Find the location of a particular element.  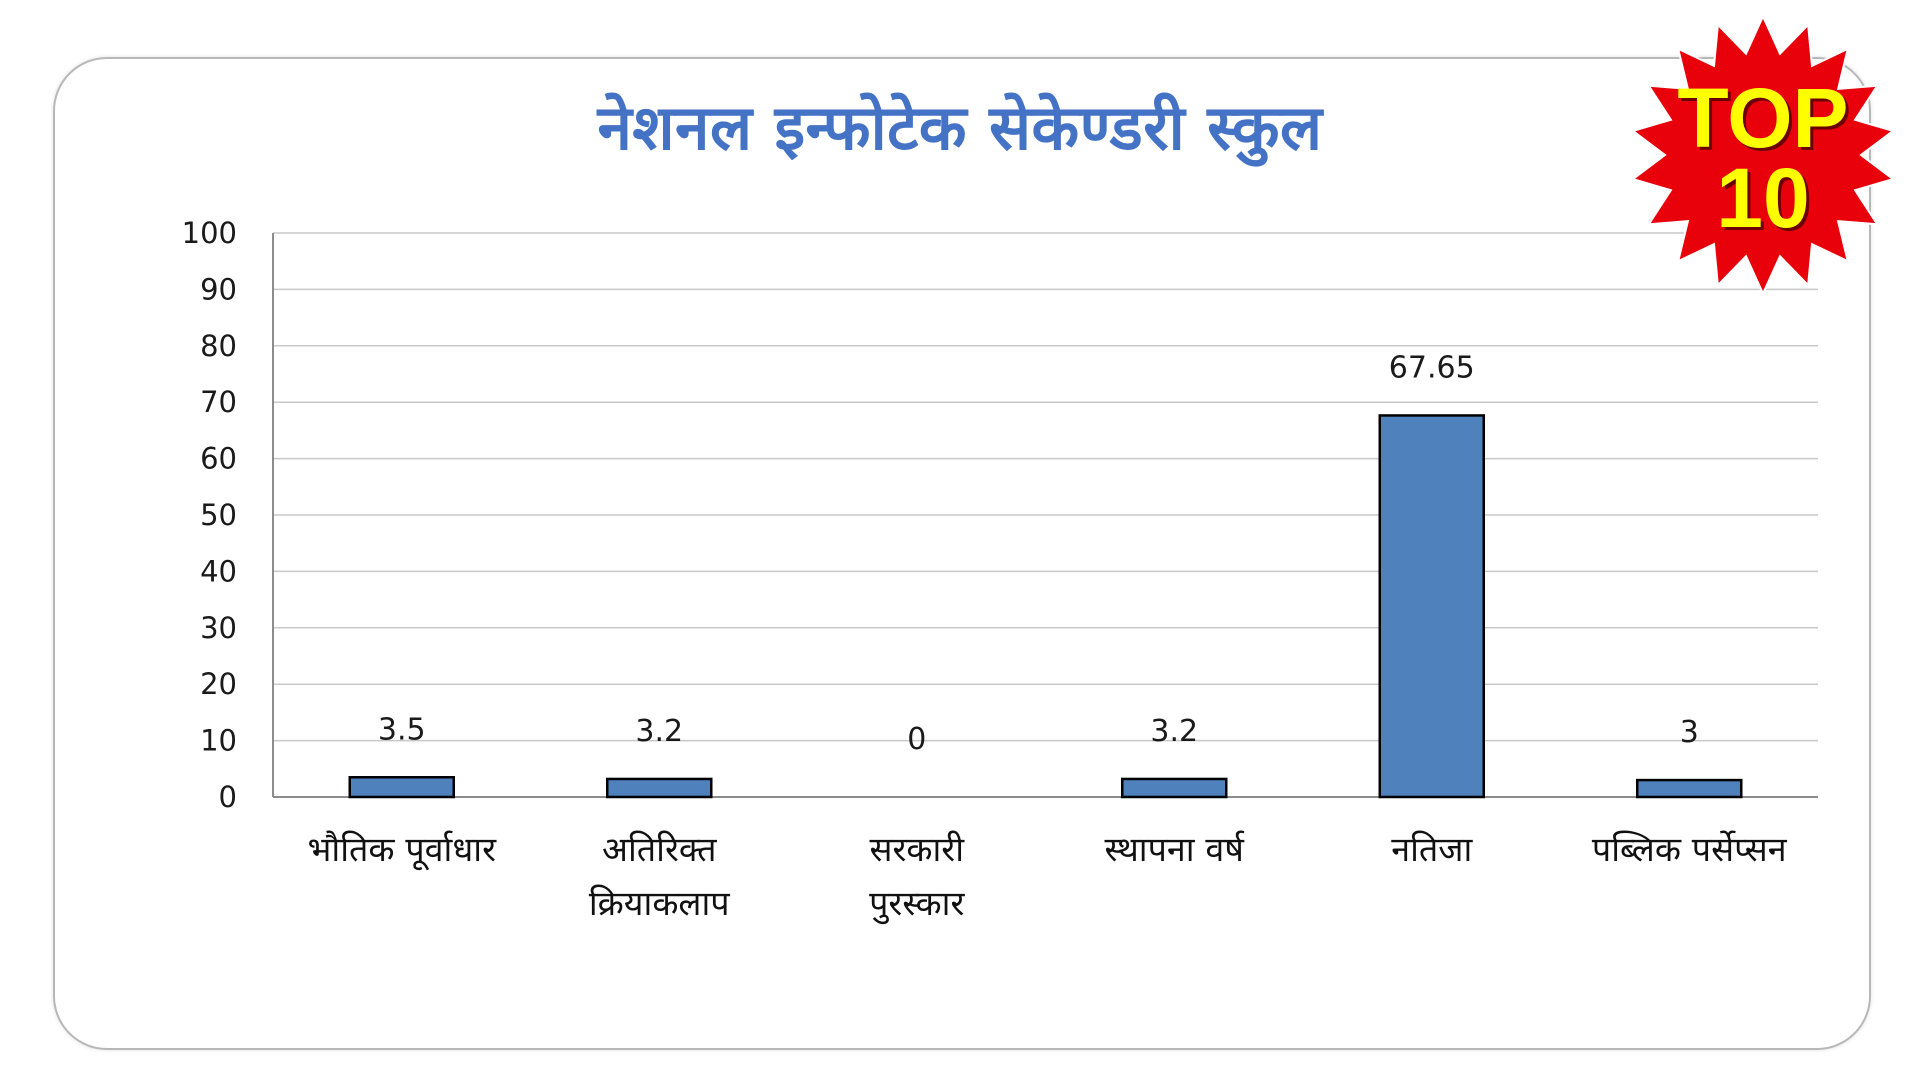

x-category-label: पुरस्कार is located at coordinates (917, 904).